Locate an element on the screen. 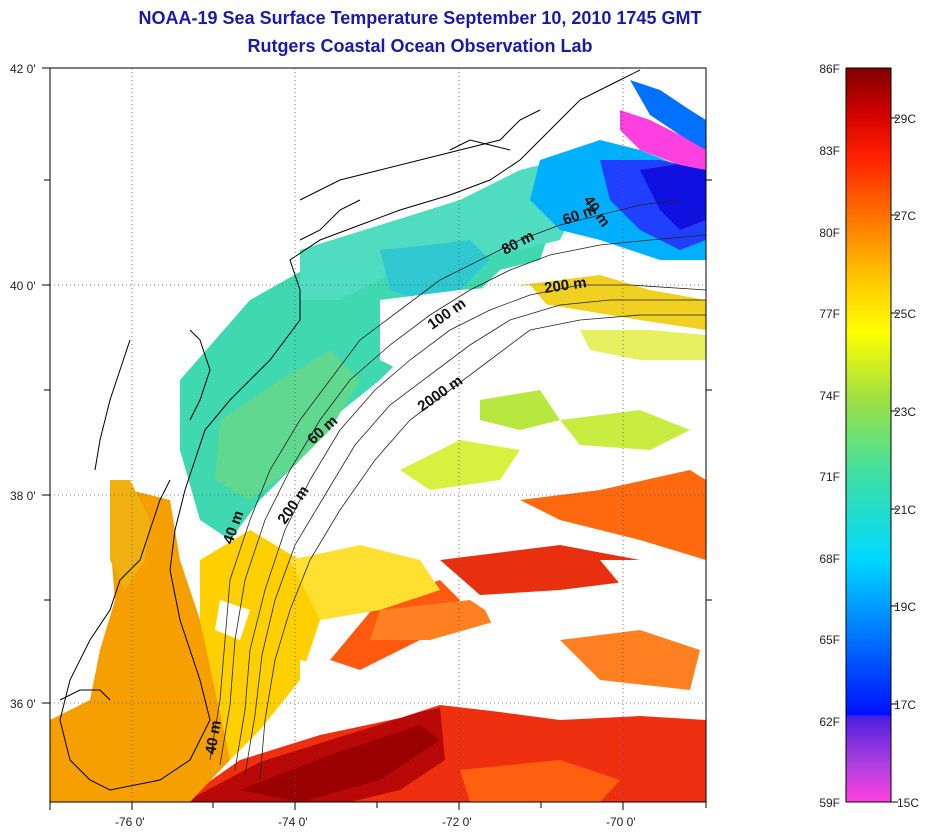 Image resolution: width=928 pixels, height=832 pixels. map-subtitle: Rutgers Coastal Ocean Observation Lab is located at coordinates (420, 46).